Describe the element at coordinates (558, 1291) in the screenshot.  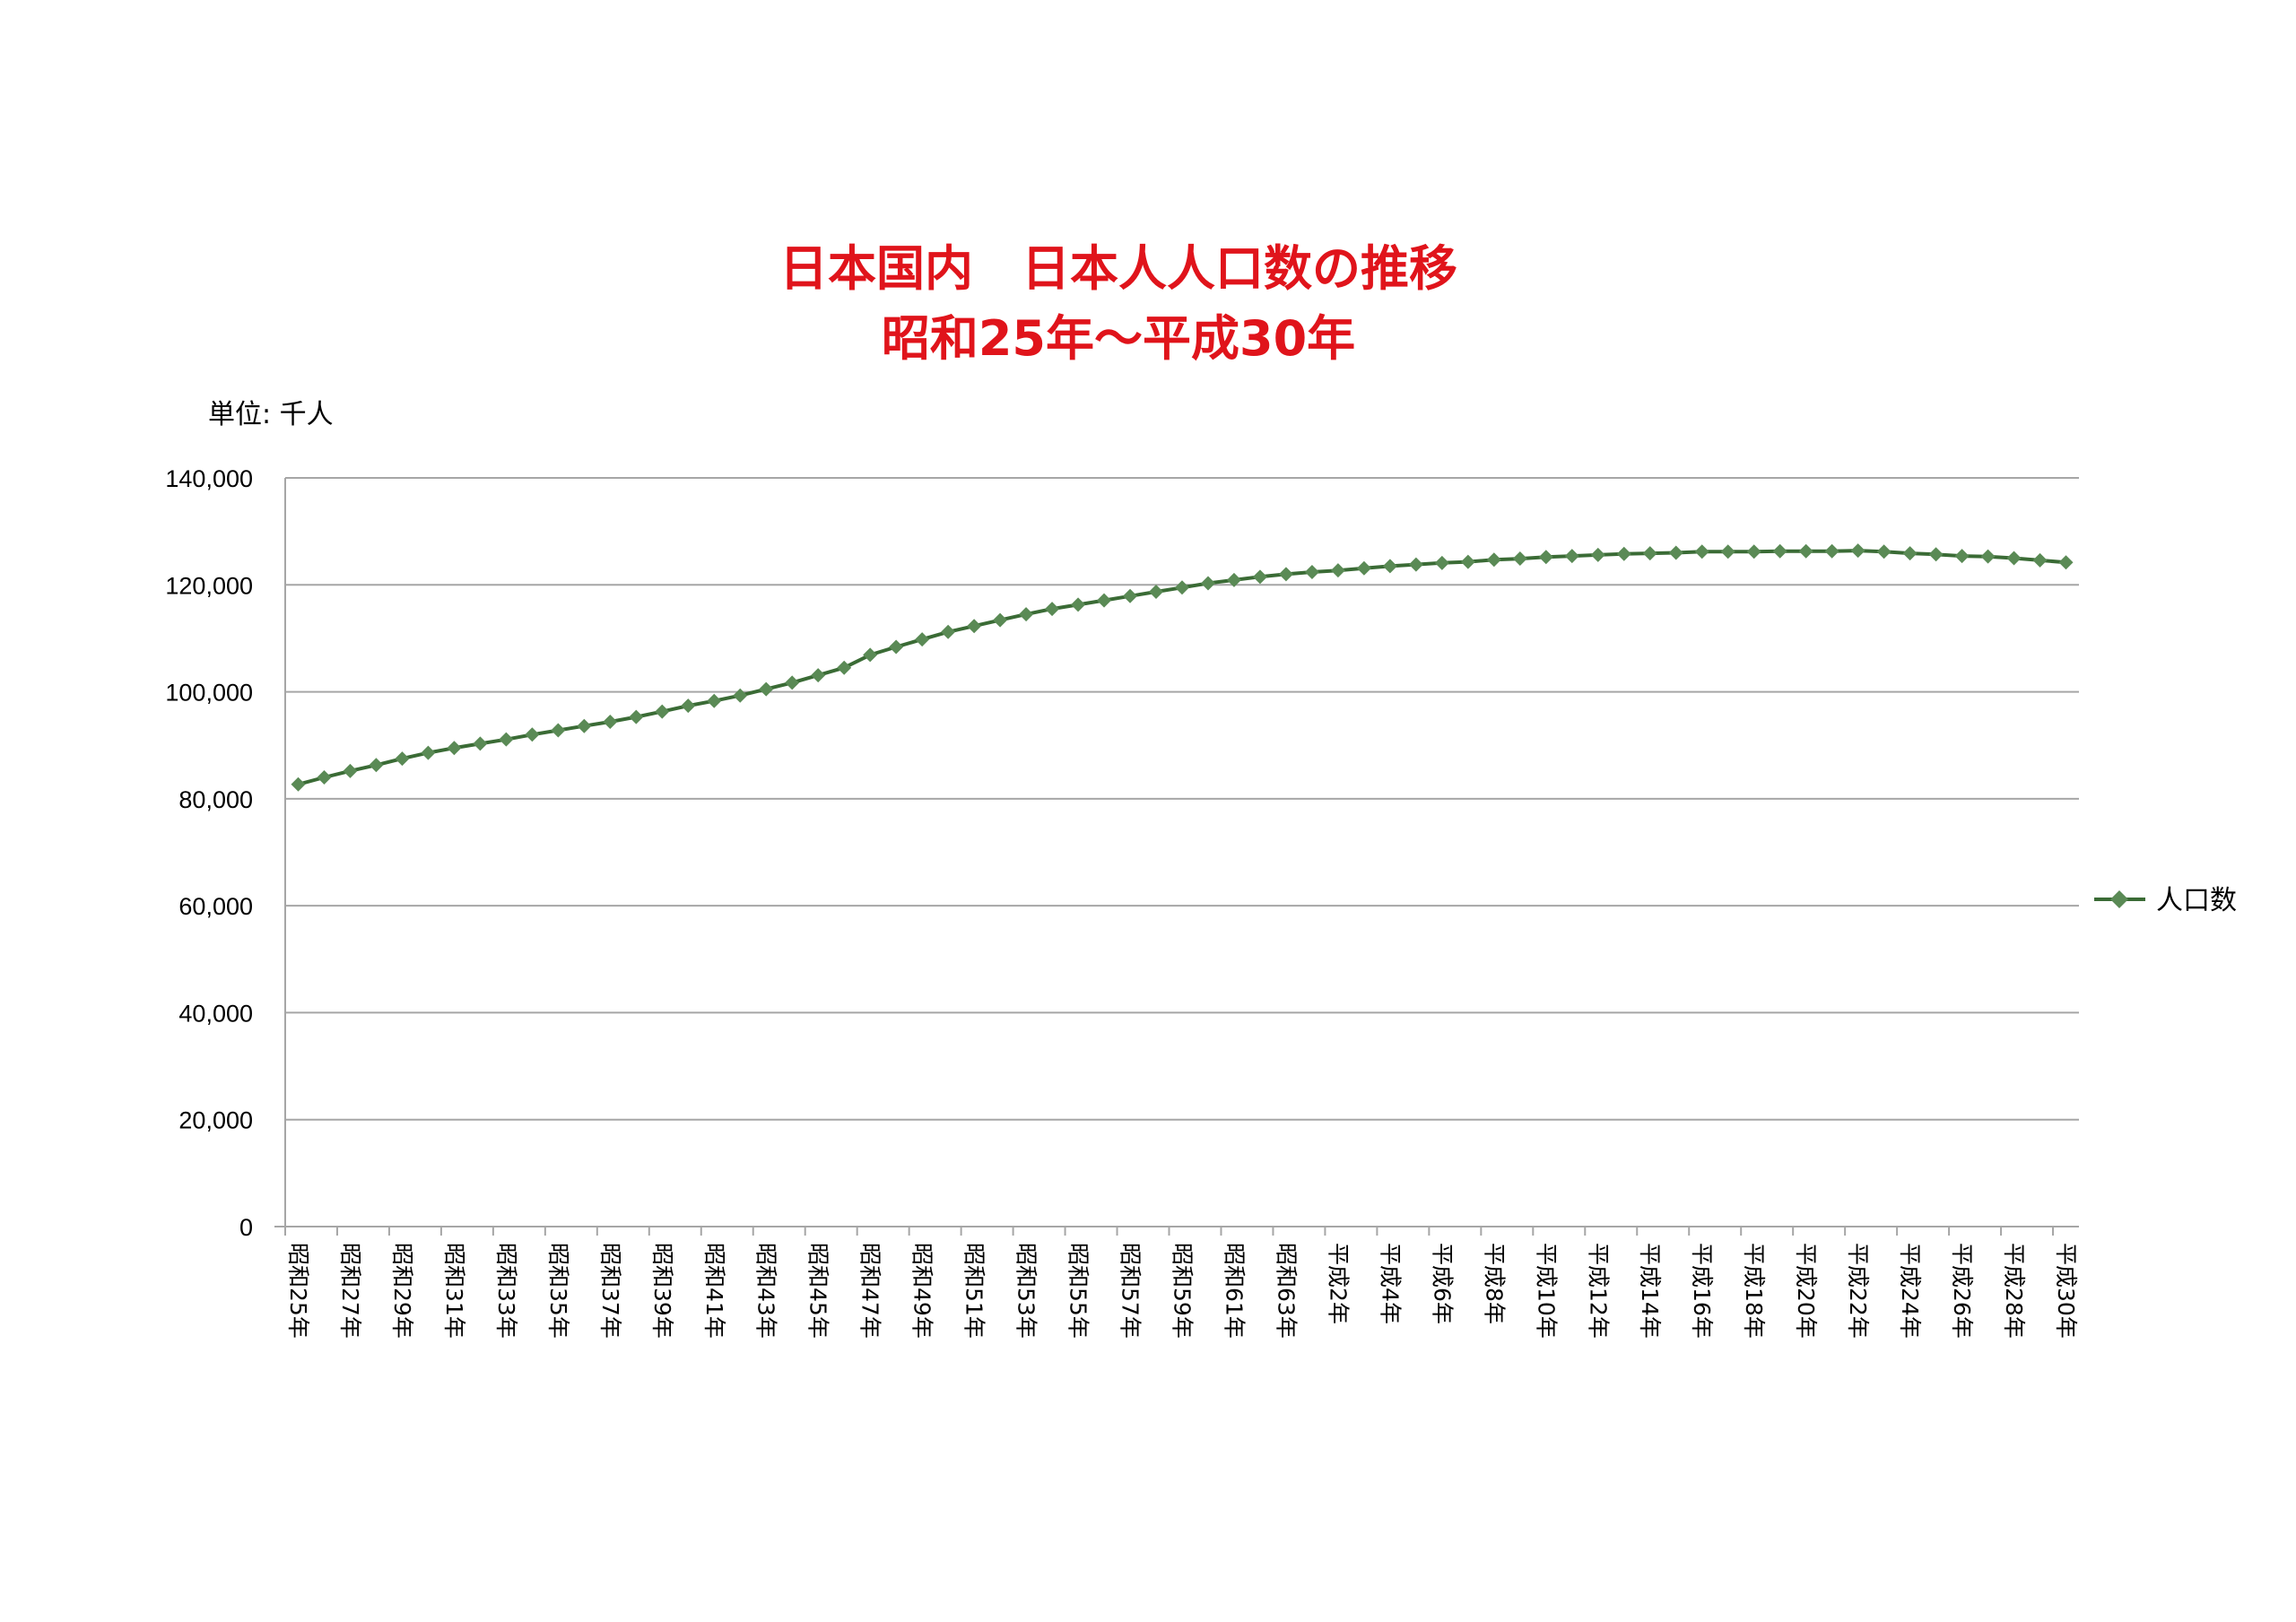
I see `x-tick-label: 昭和35年` at that location.